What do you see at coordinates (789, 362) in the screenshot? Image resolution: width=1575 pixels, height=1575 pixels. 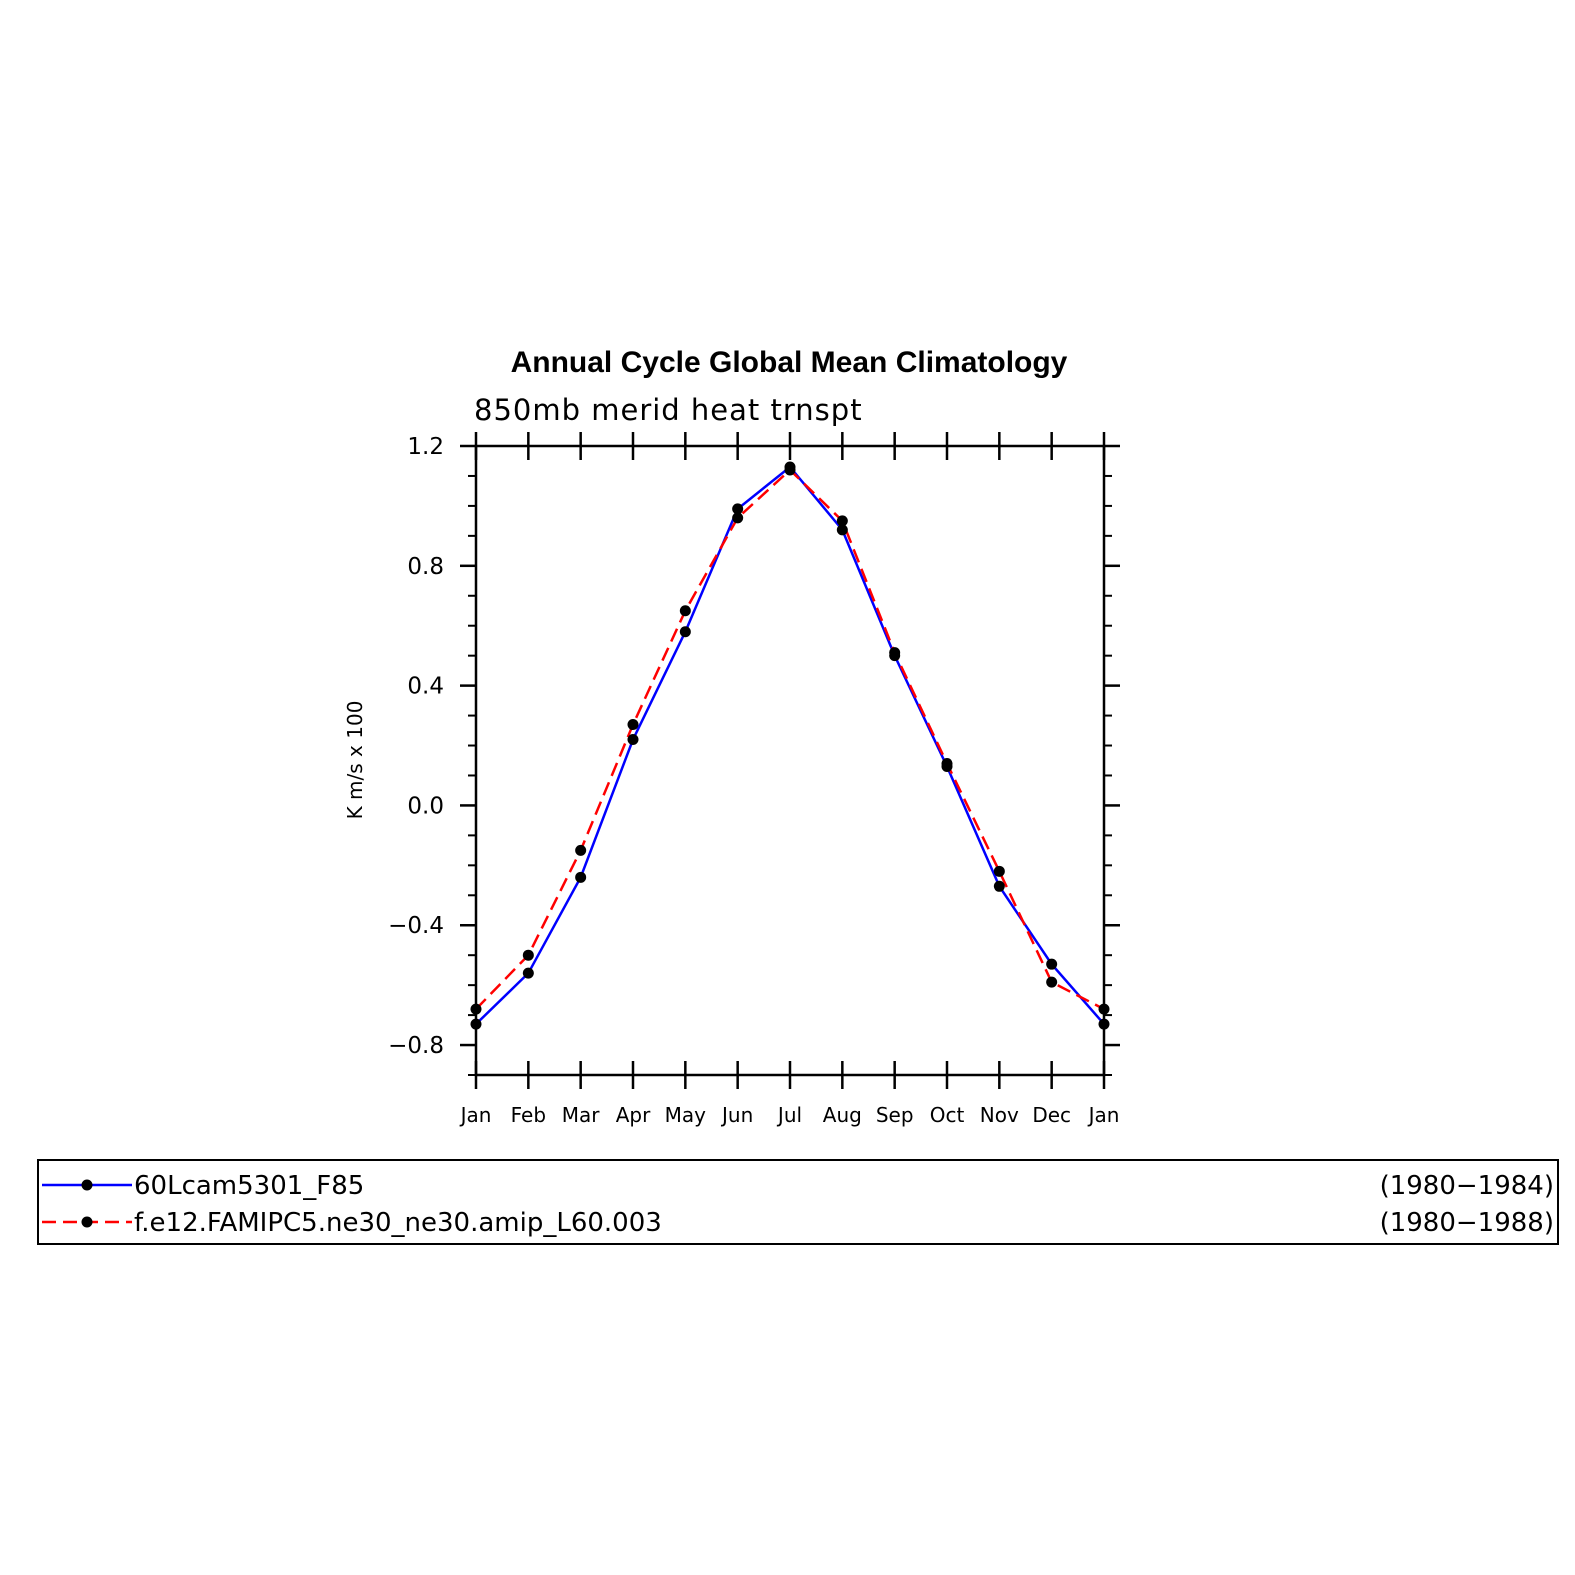 I see `chart-title: Annual Cycle Global Mean Climatology` at bounding box center [789, 362].